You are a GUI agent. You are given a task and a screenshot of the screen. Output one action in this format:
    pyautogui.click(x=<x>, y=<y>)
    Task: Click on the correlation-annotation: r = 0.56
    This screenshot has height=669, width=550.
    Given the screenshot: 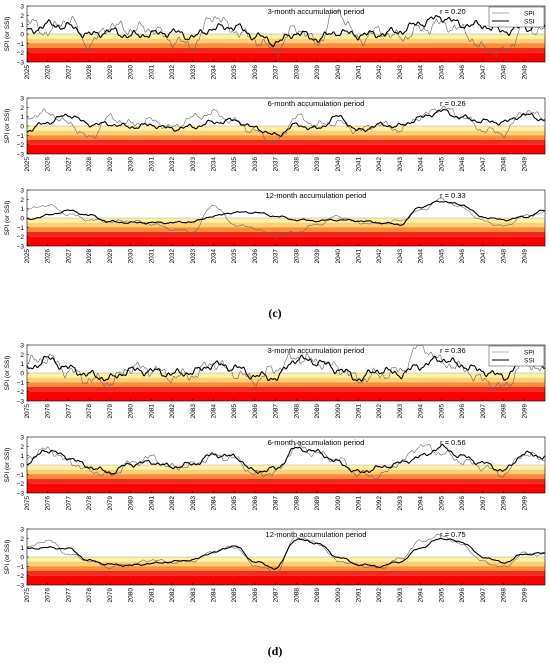 What is the action you would take?
    pyautogui.click(x=453, y=442)
    